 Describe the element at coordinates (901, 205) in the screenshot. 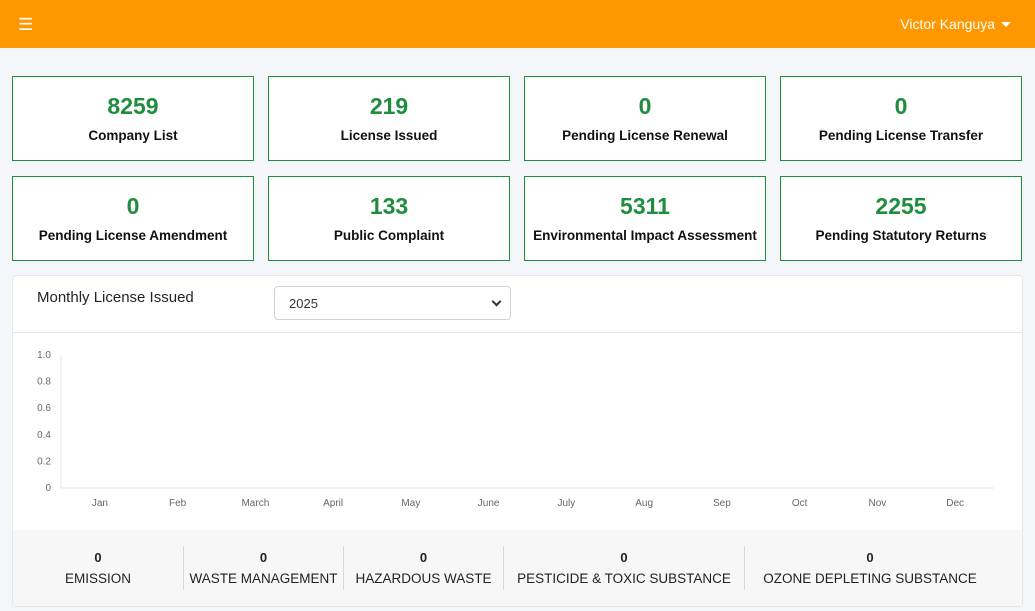

I see `stat-value: 2255` at that location.